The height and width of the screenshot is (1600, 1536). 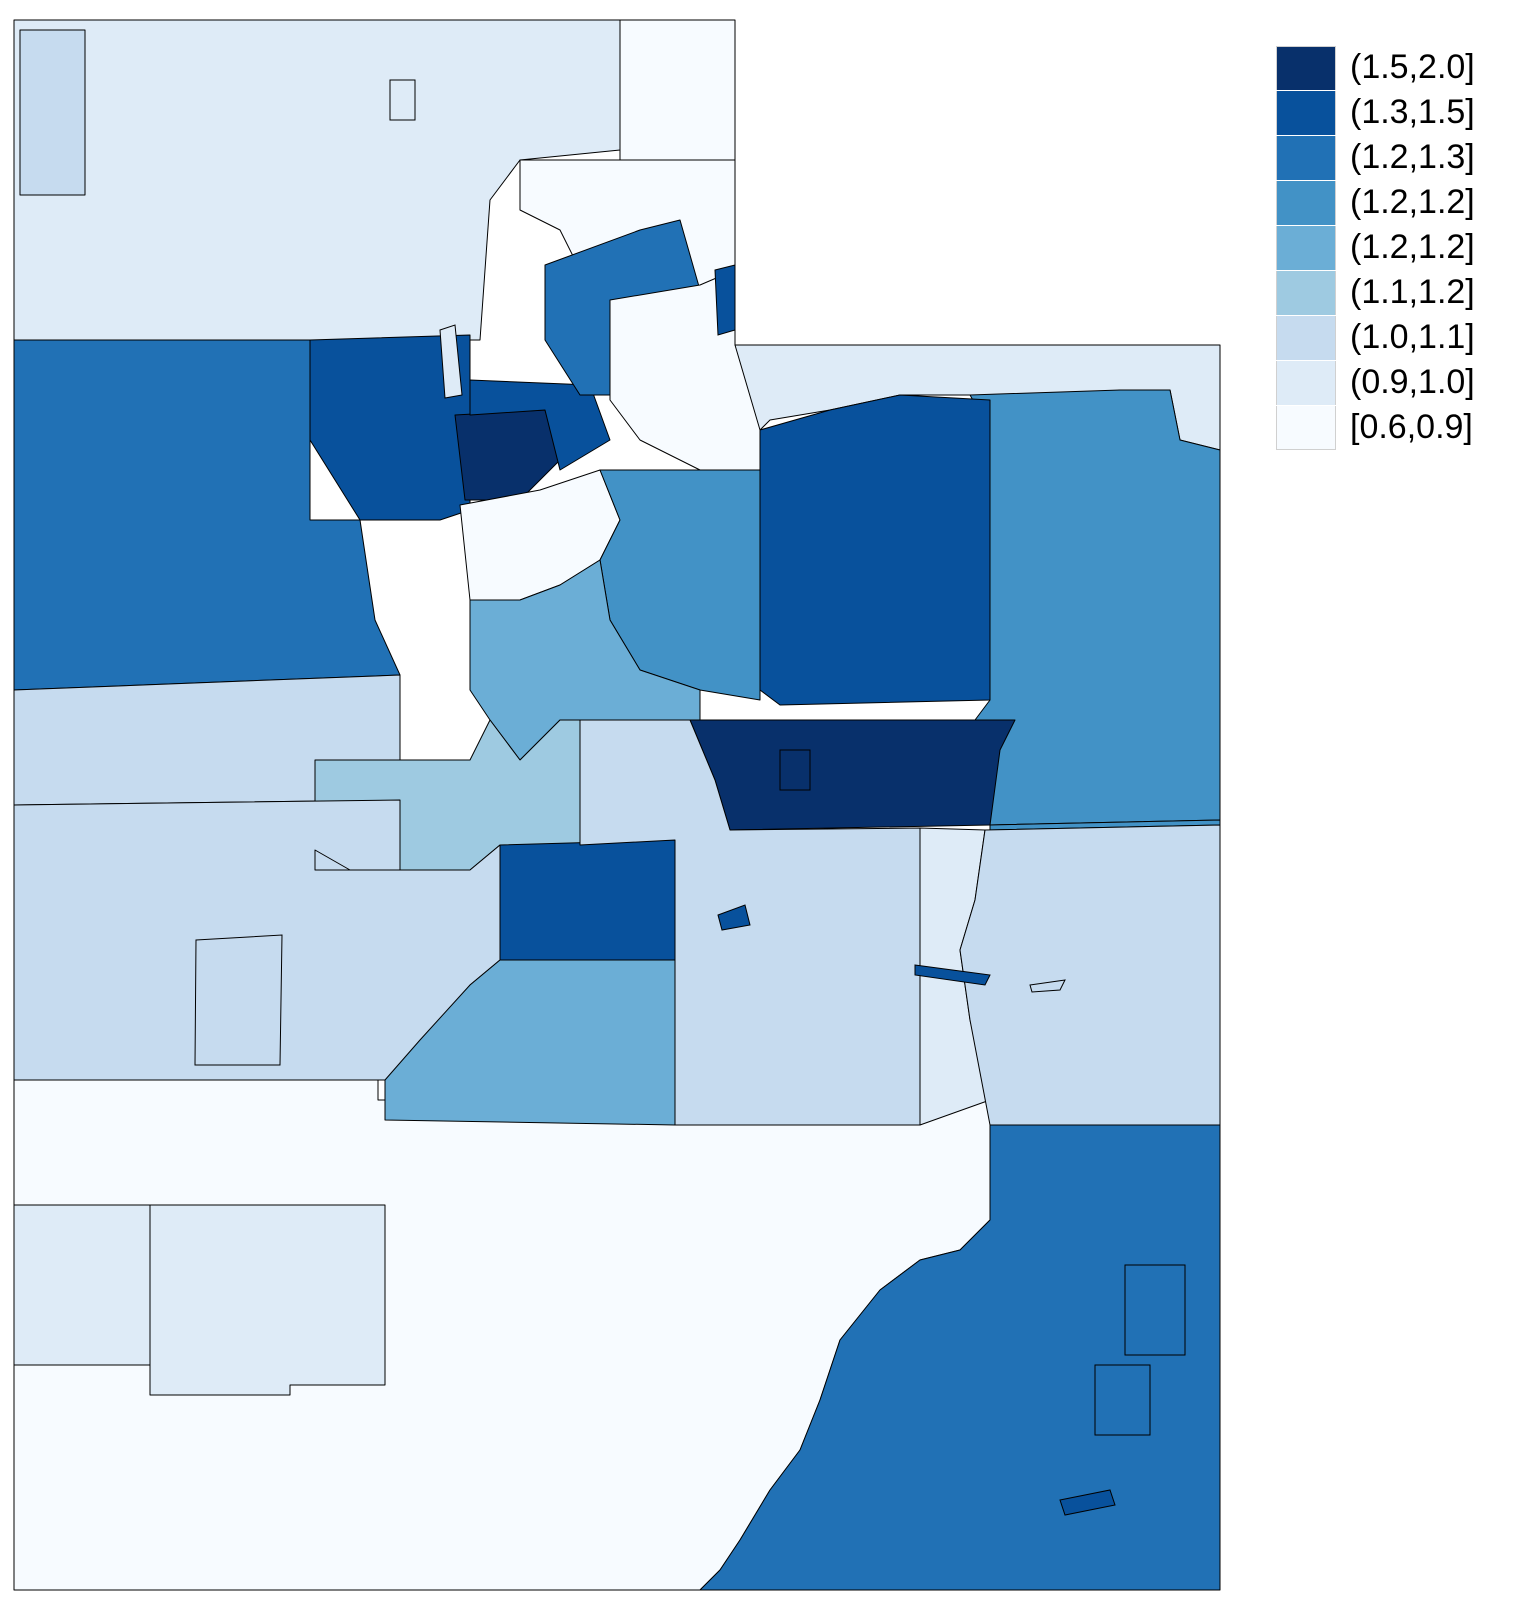 I want to click on north-east-upper-region, so click(x=677, y=90).